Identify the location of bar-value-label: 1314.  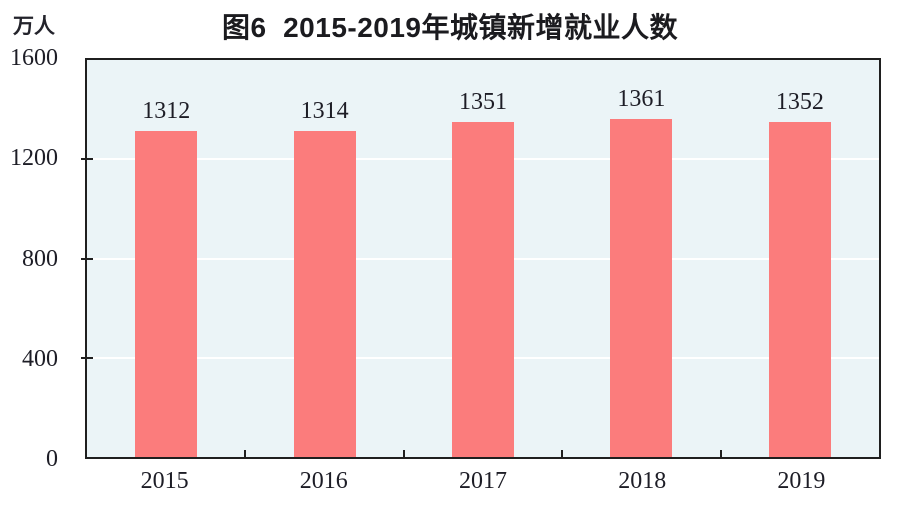
(324, 110).